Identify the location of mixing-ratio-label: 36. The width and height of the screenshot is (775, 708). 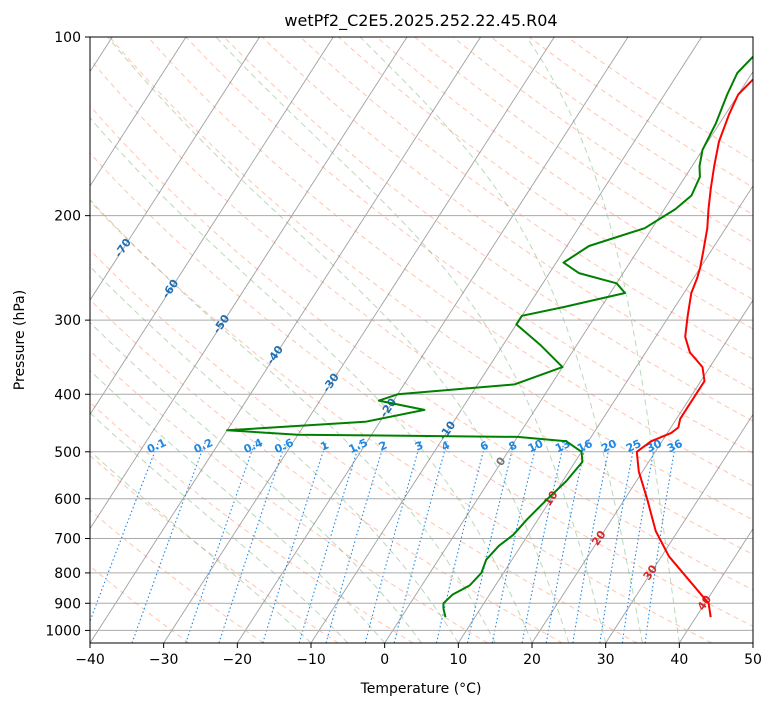
(675, 446).